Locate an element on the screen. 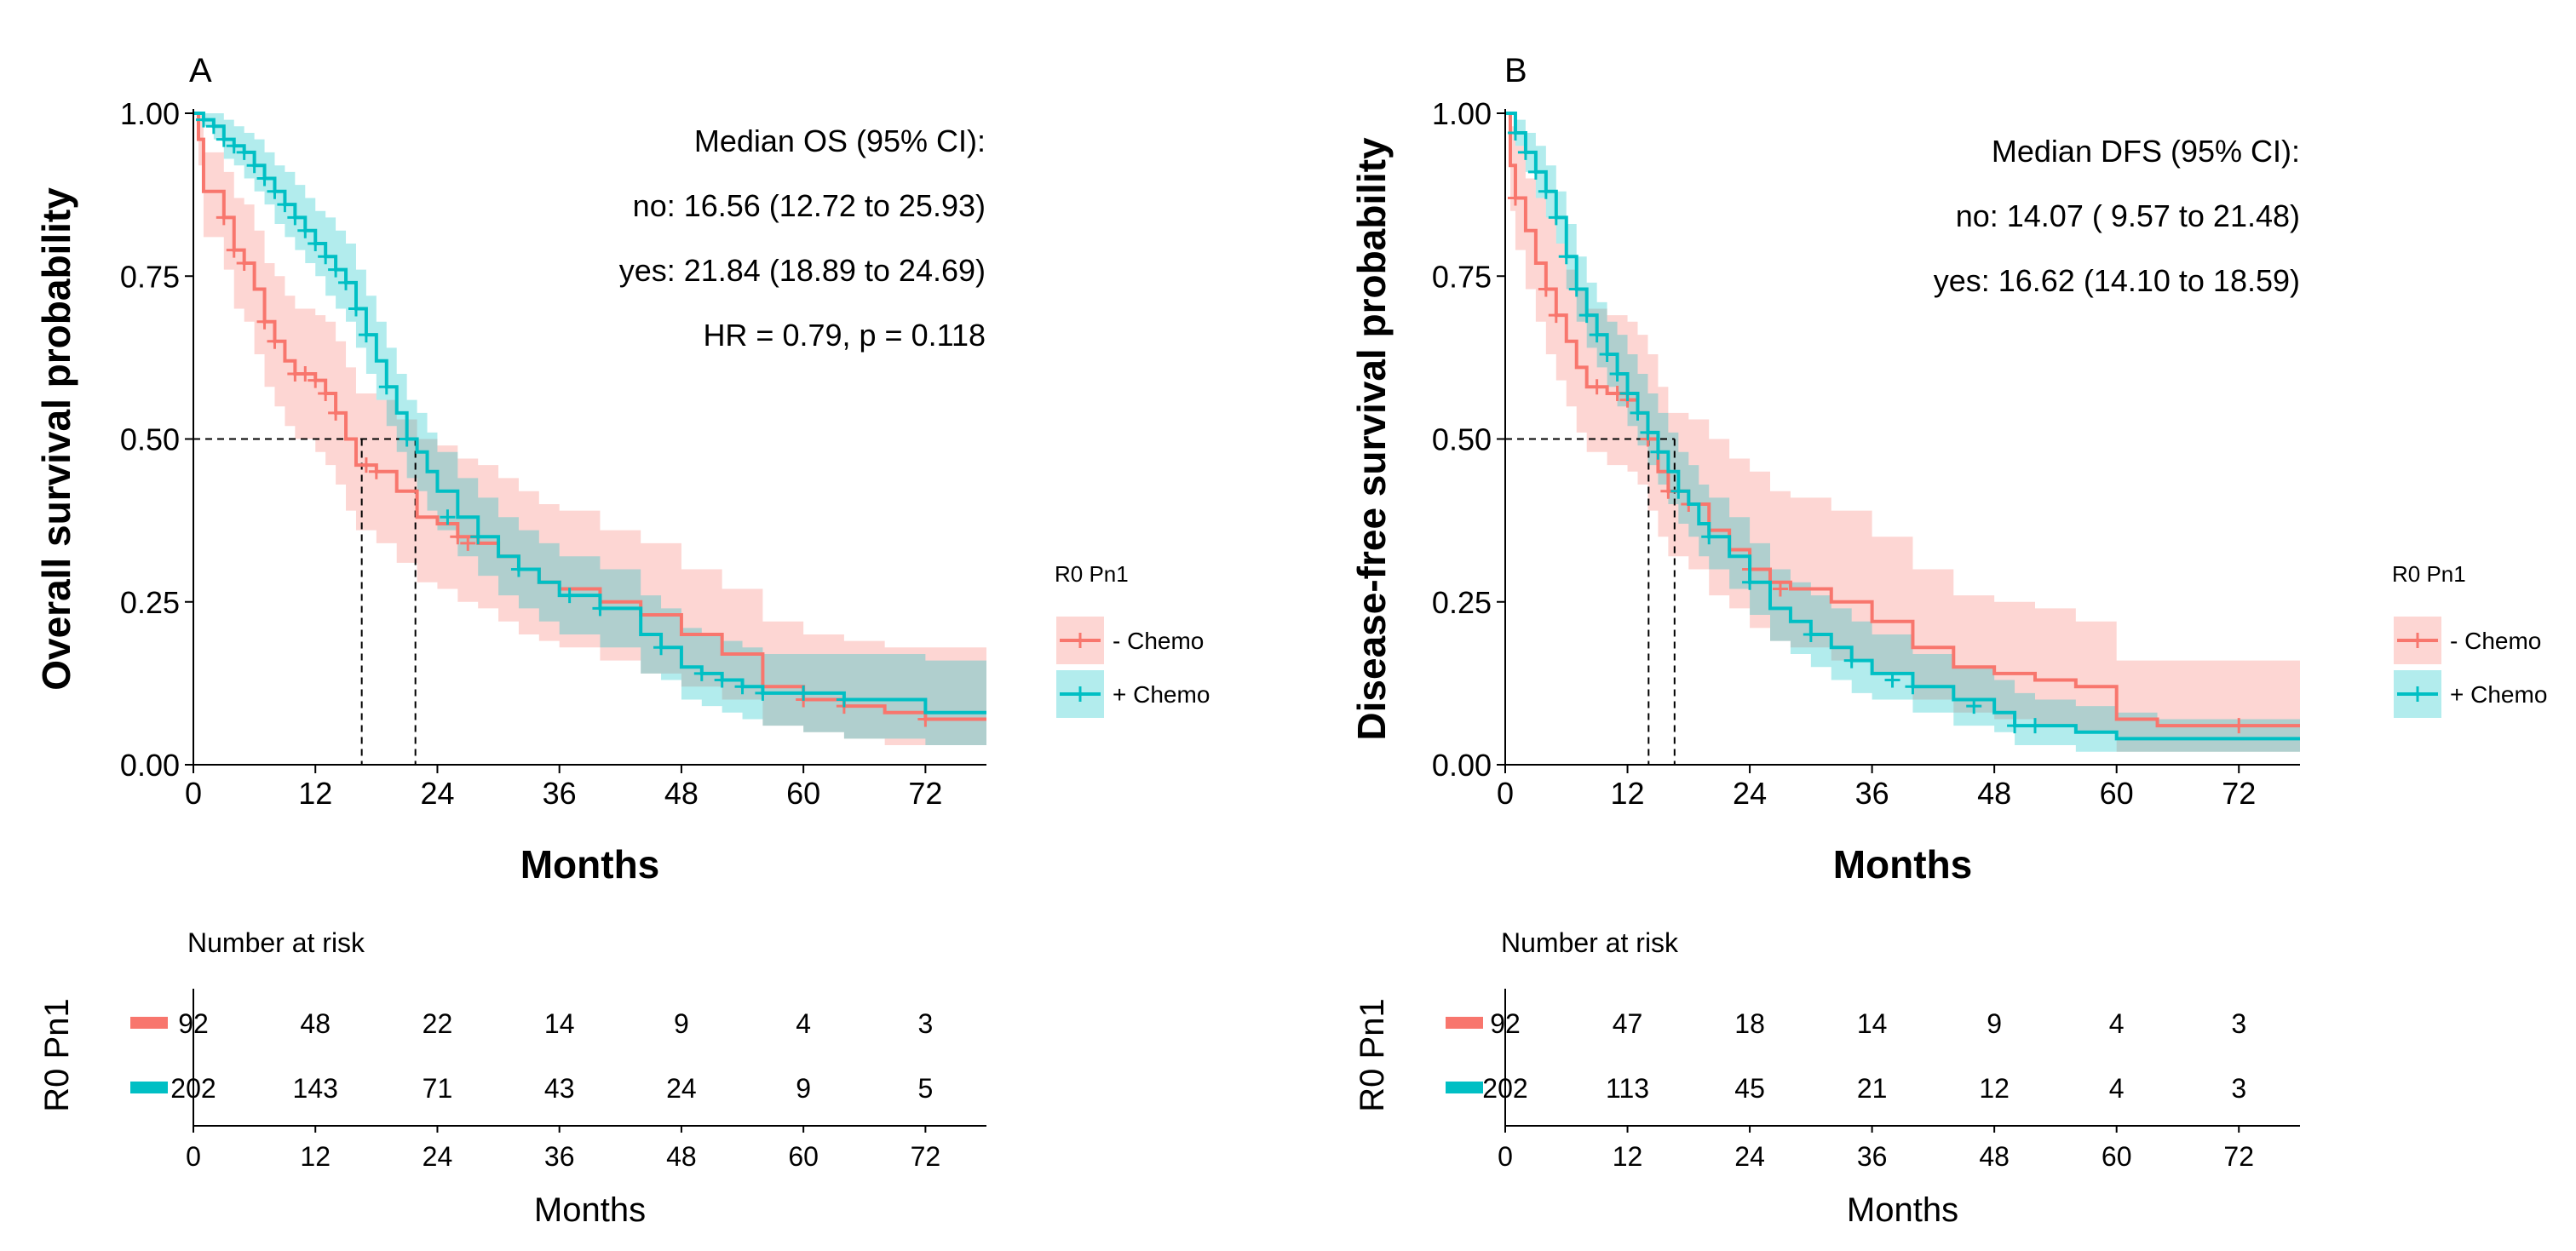 Image resolution: width=2576 pixels, height=1251 pixels. y-tick-label: 1.00 is located at coordinates (1462, 113).